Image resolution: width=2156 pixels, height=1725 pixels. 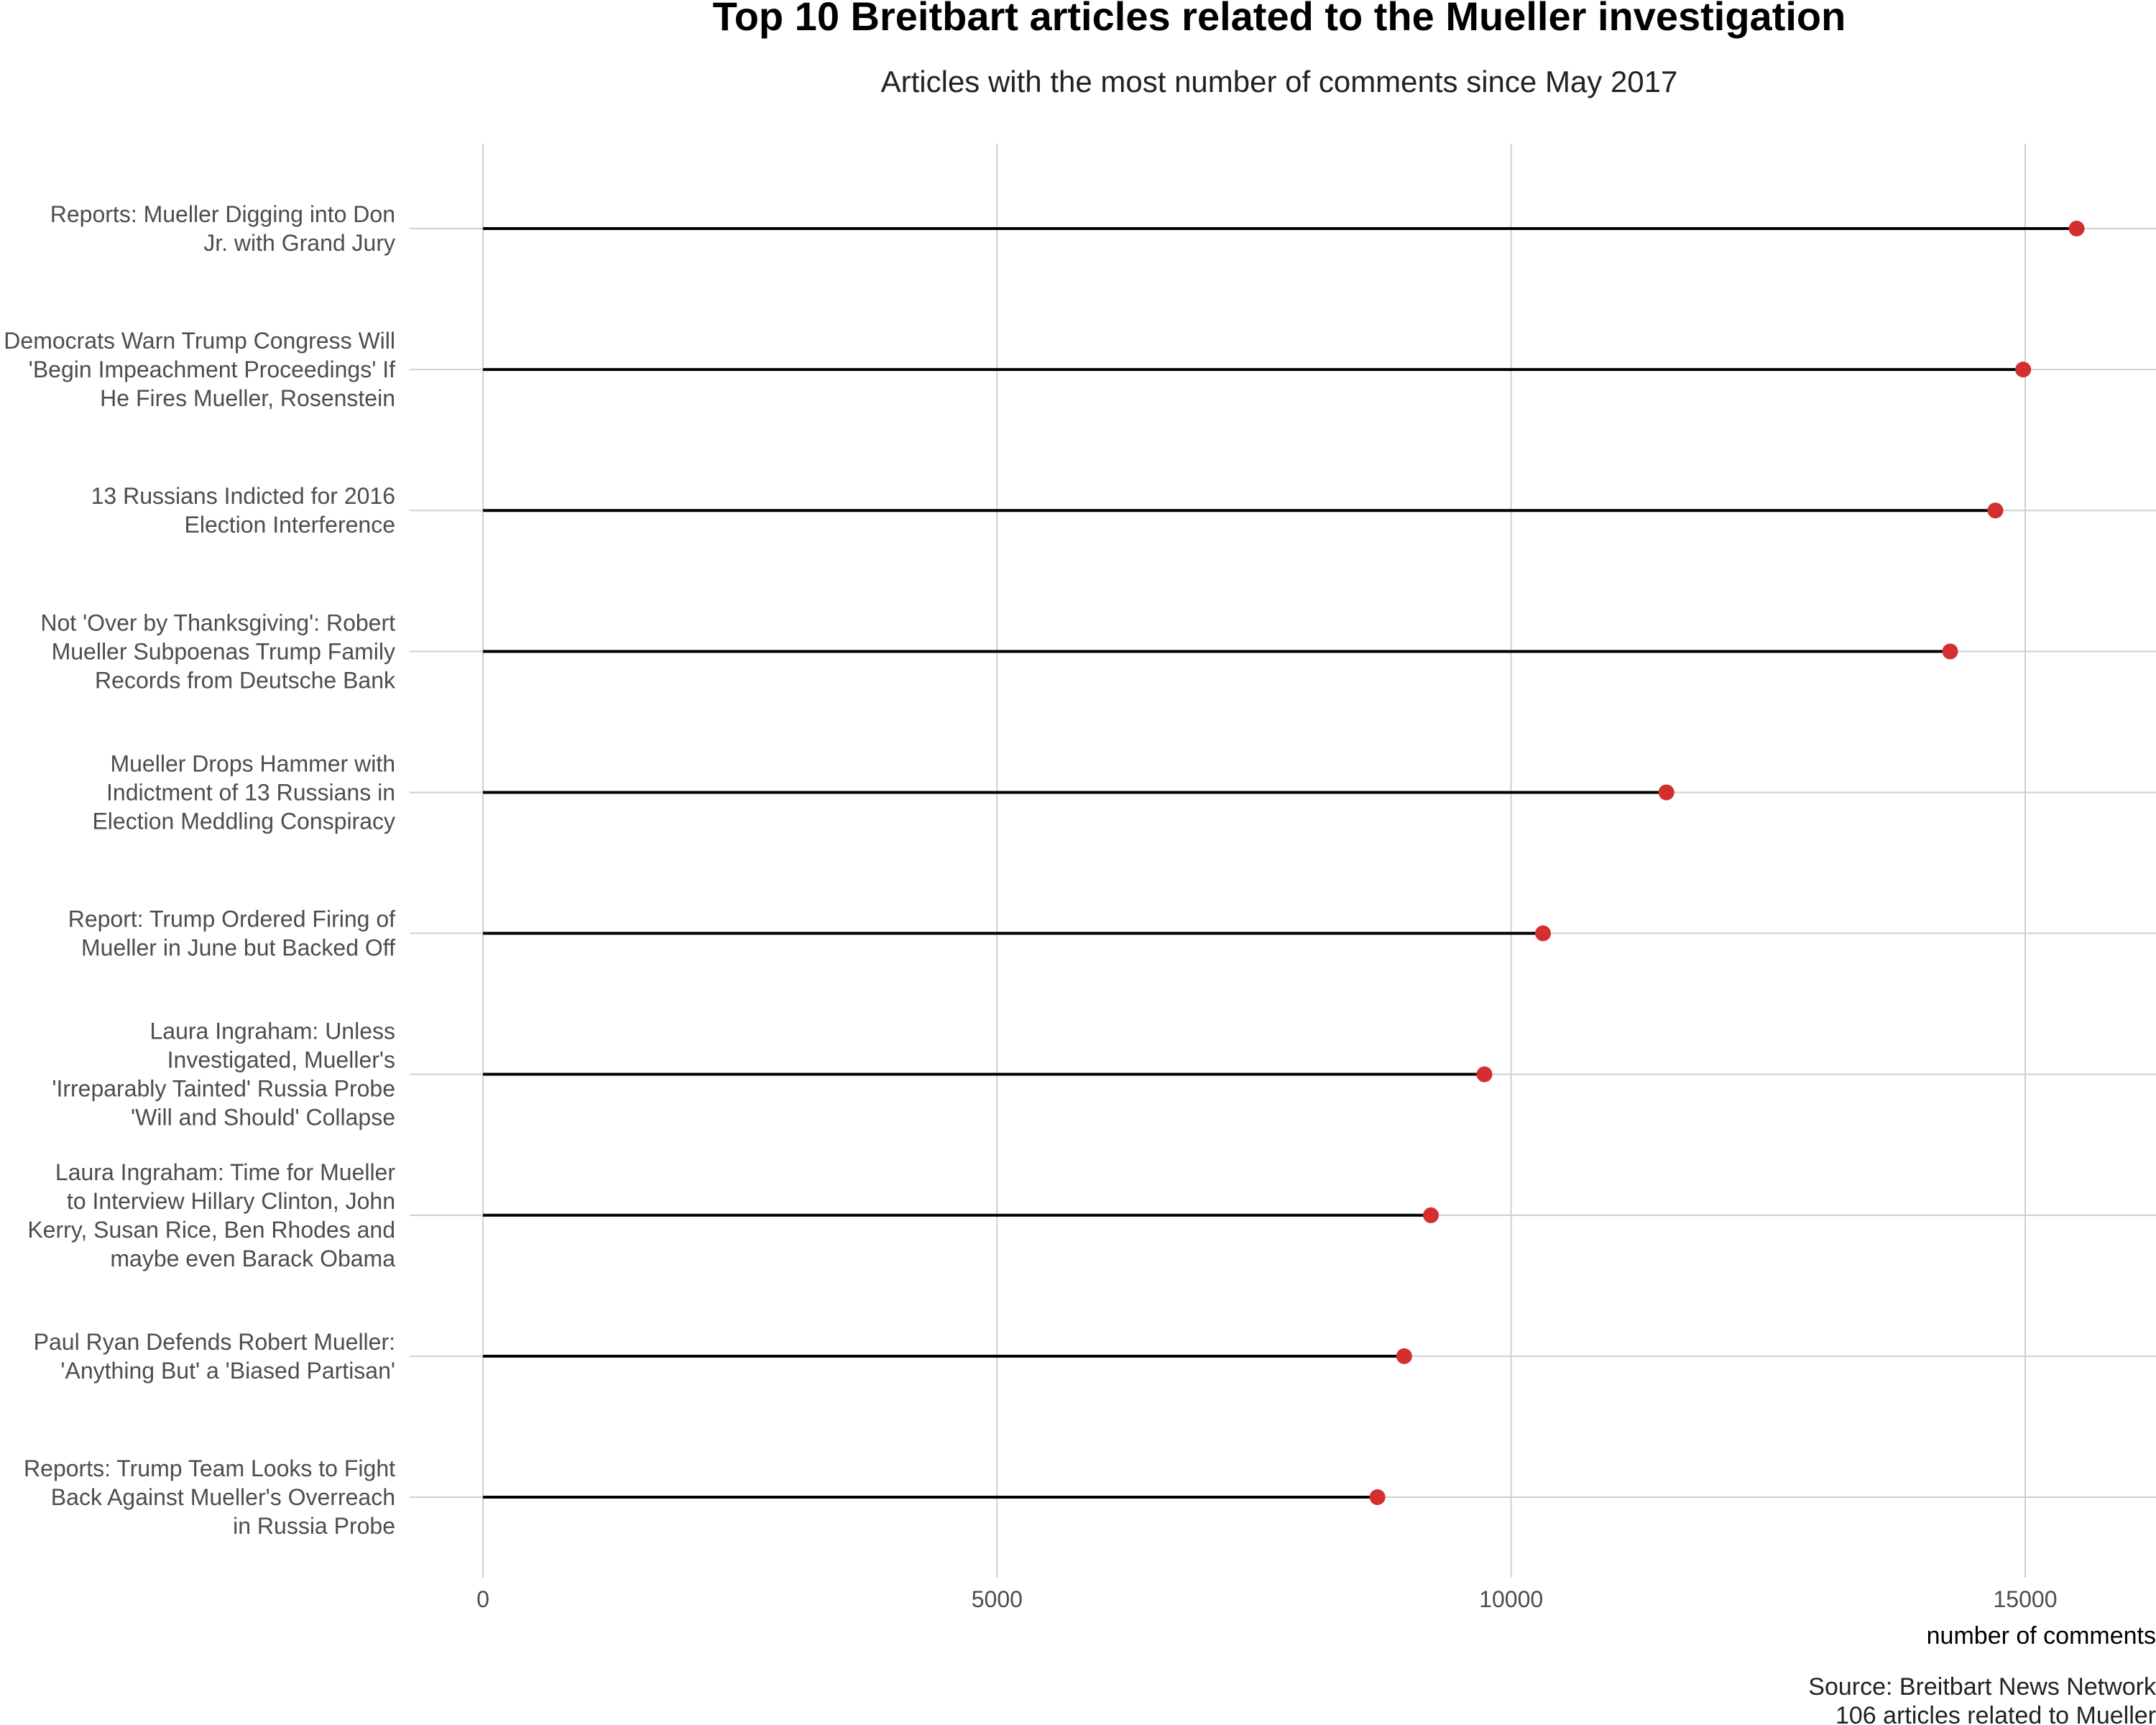 I want to click on x-axis-ticks: 0 5000 10000 15000, so click(x=1266, y=1599).